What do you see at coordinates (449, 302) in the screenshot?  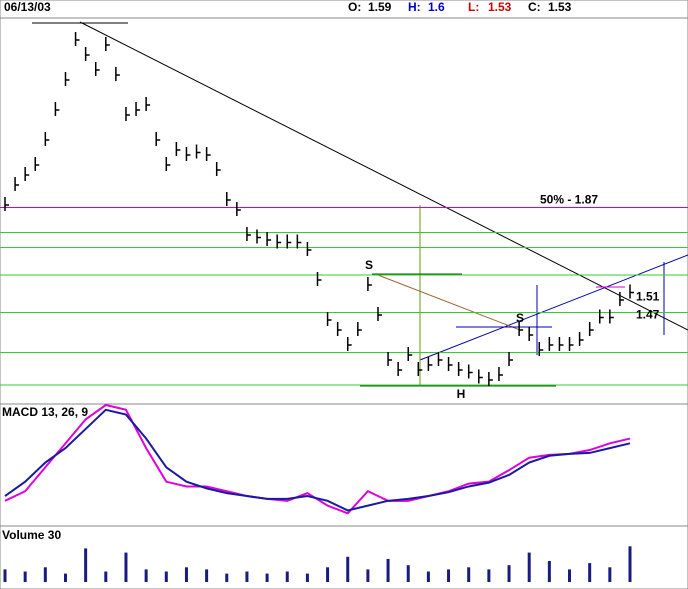 I see `slope-line` at bounding box center [449, 302].